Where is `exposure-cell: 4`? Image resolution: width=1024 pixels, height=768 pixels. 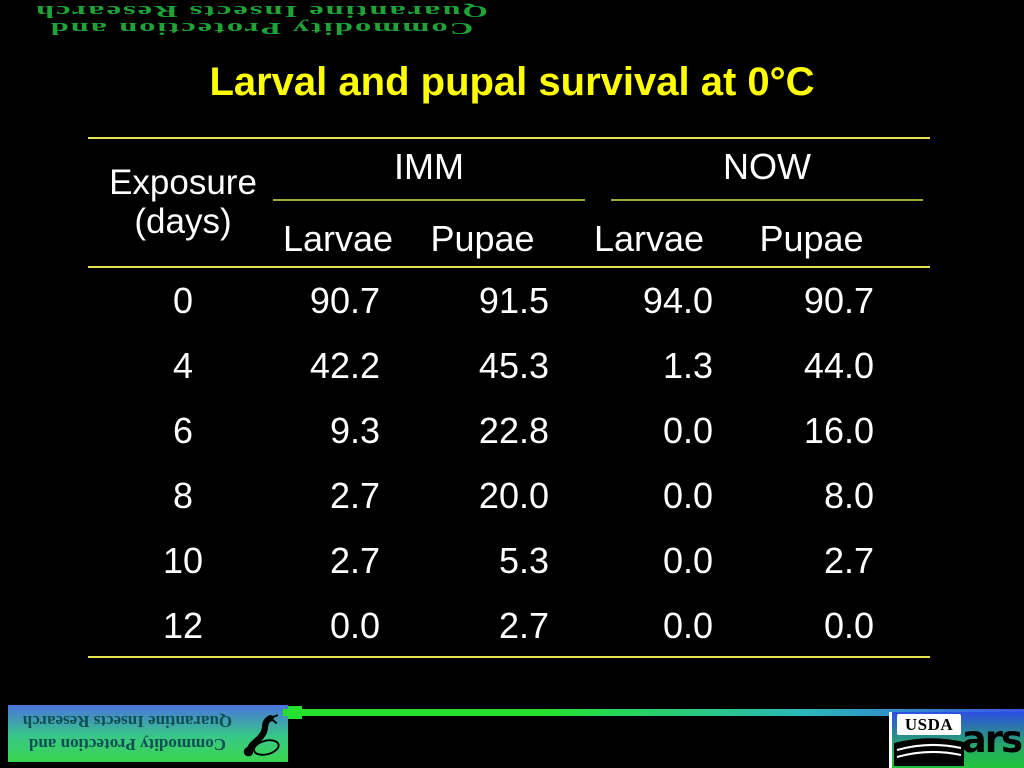
exposure-cell: 4 is located at coordinates (183, 365).